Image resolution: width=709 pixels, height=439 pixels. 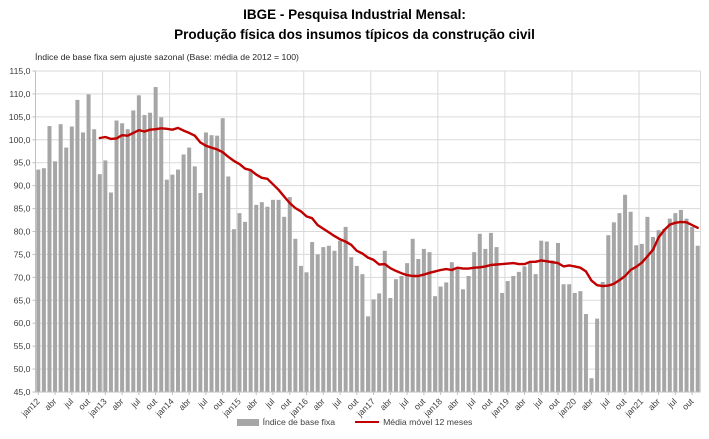 What do you see at coordinates (22, 346) in the screenshot?
I see `y-axis-label: 55,0` at bounding box center [22, 346].